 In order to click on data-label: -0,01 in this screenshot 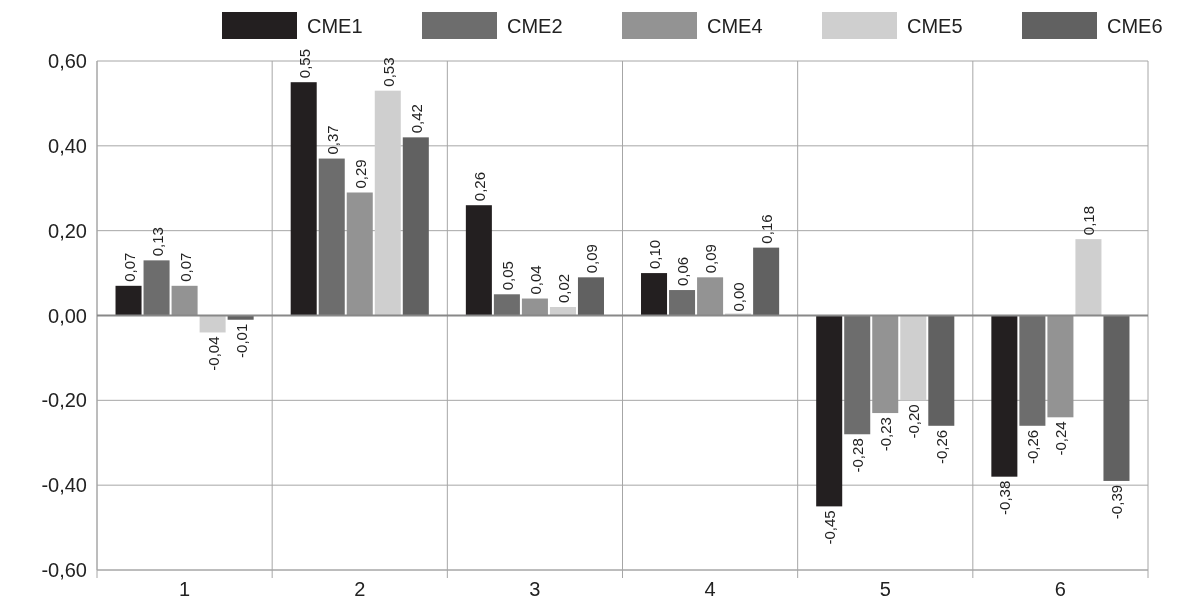, I will do `click(241, 340)`.